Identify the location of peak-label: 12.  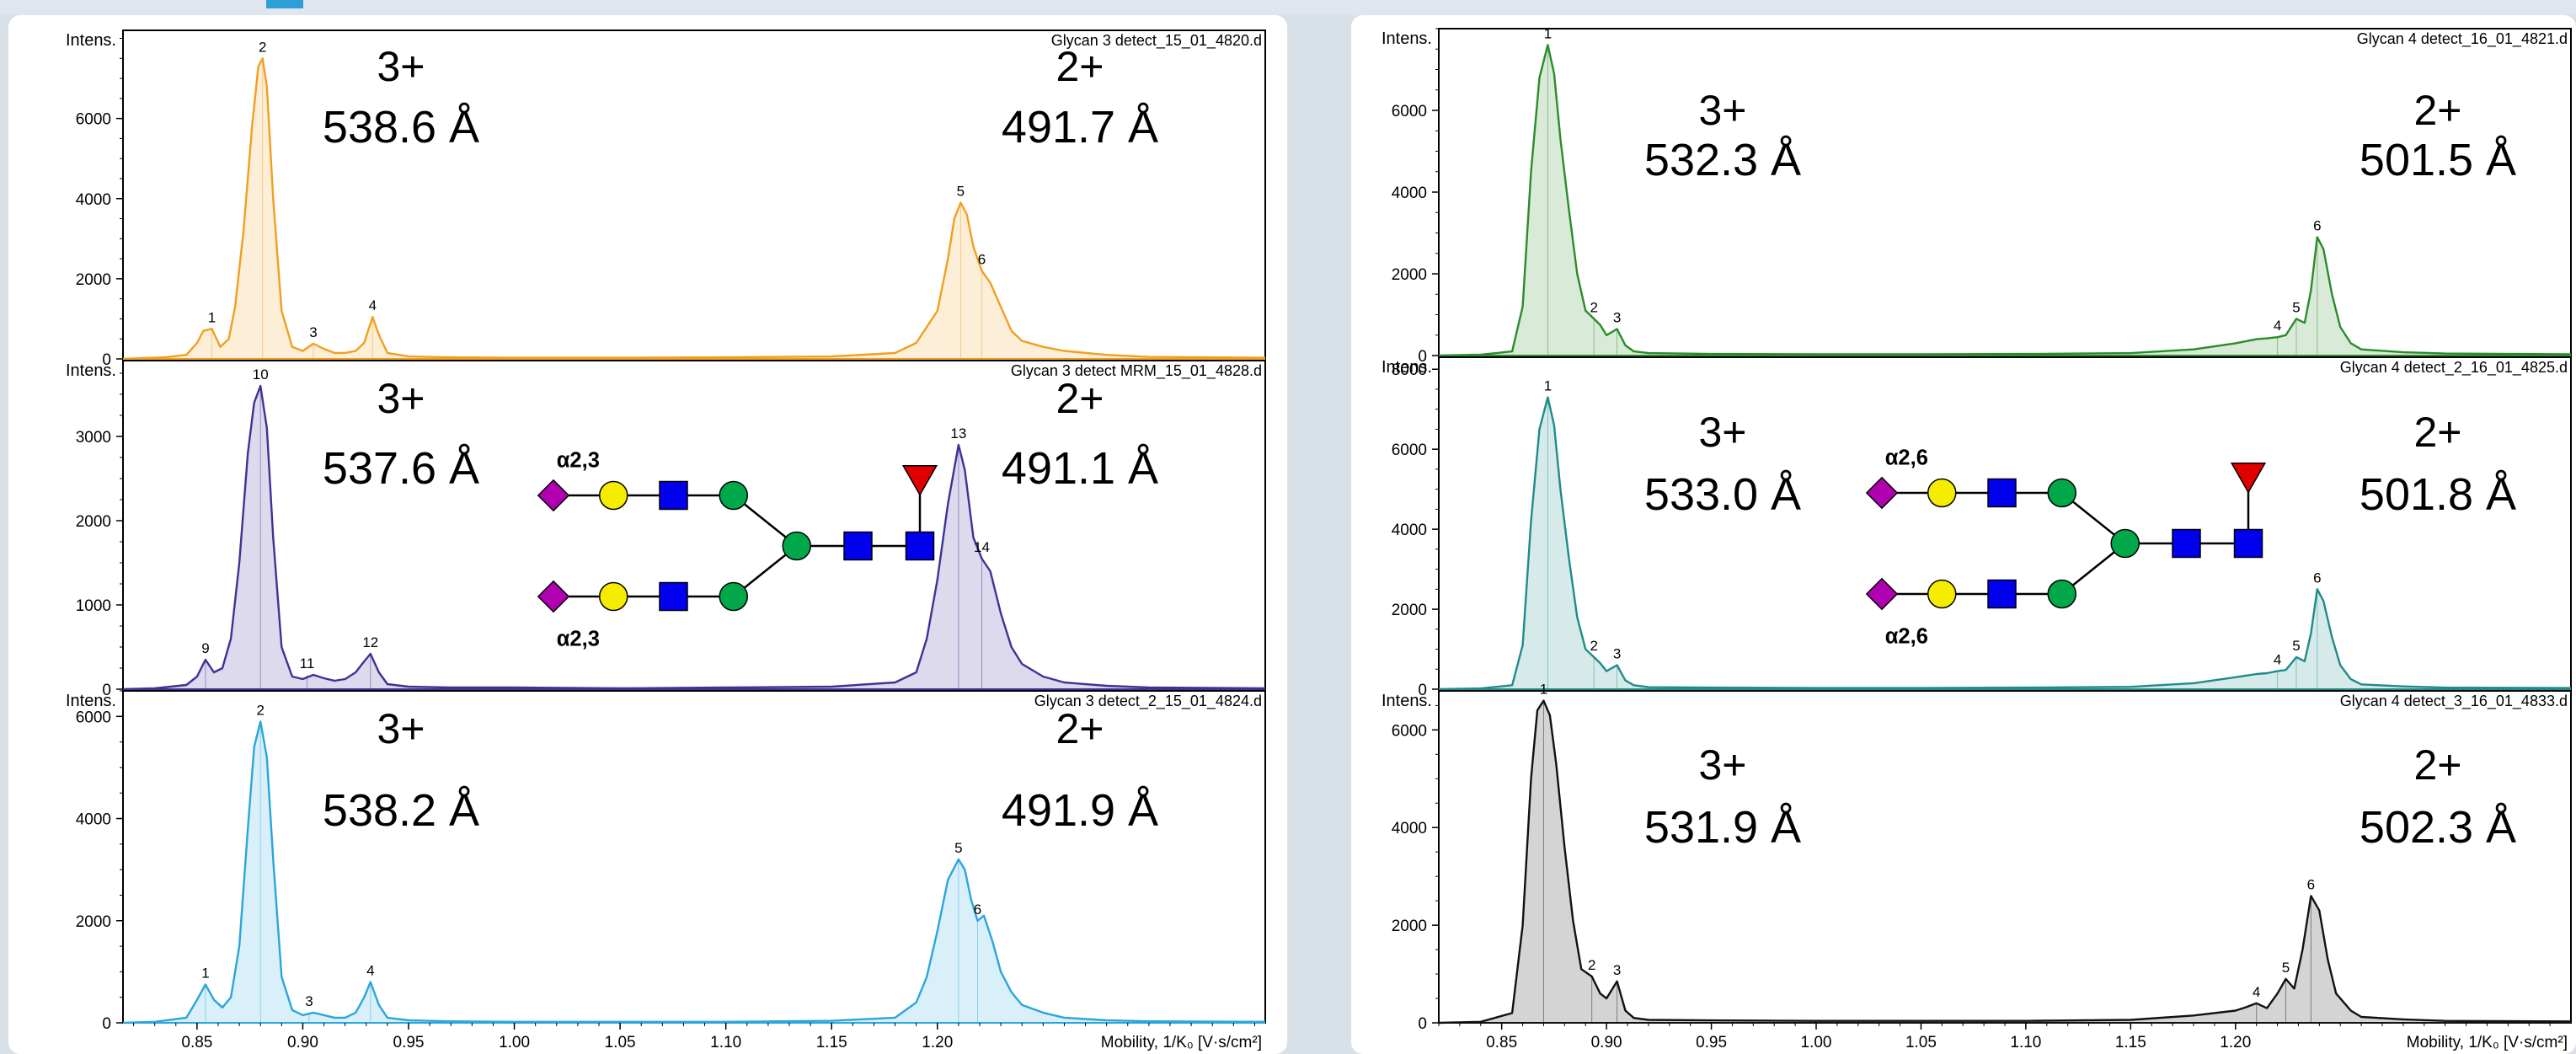
(370, 642).